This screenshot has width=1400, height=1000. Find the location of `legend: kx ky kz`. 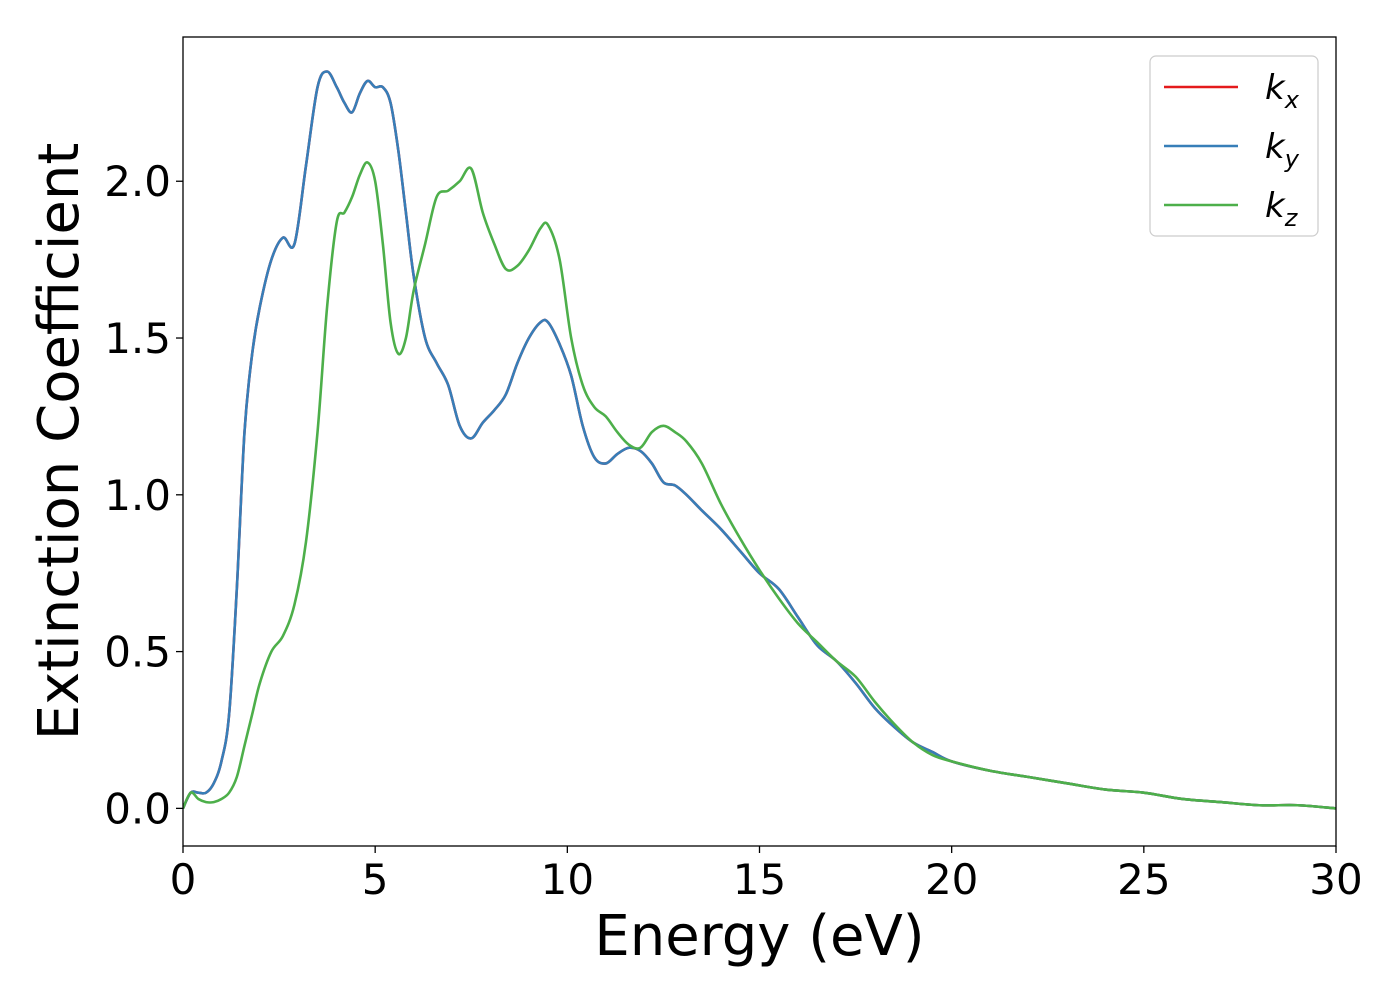

legend: kx ky kz is located at coordinates (1234, 146).